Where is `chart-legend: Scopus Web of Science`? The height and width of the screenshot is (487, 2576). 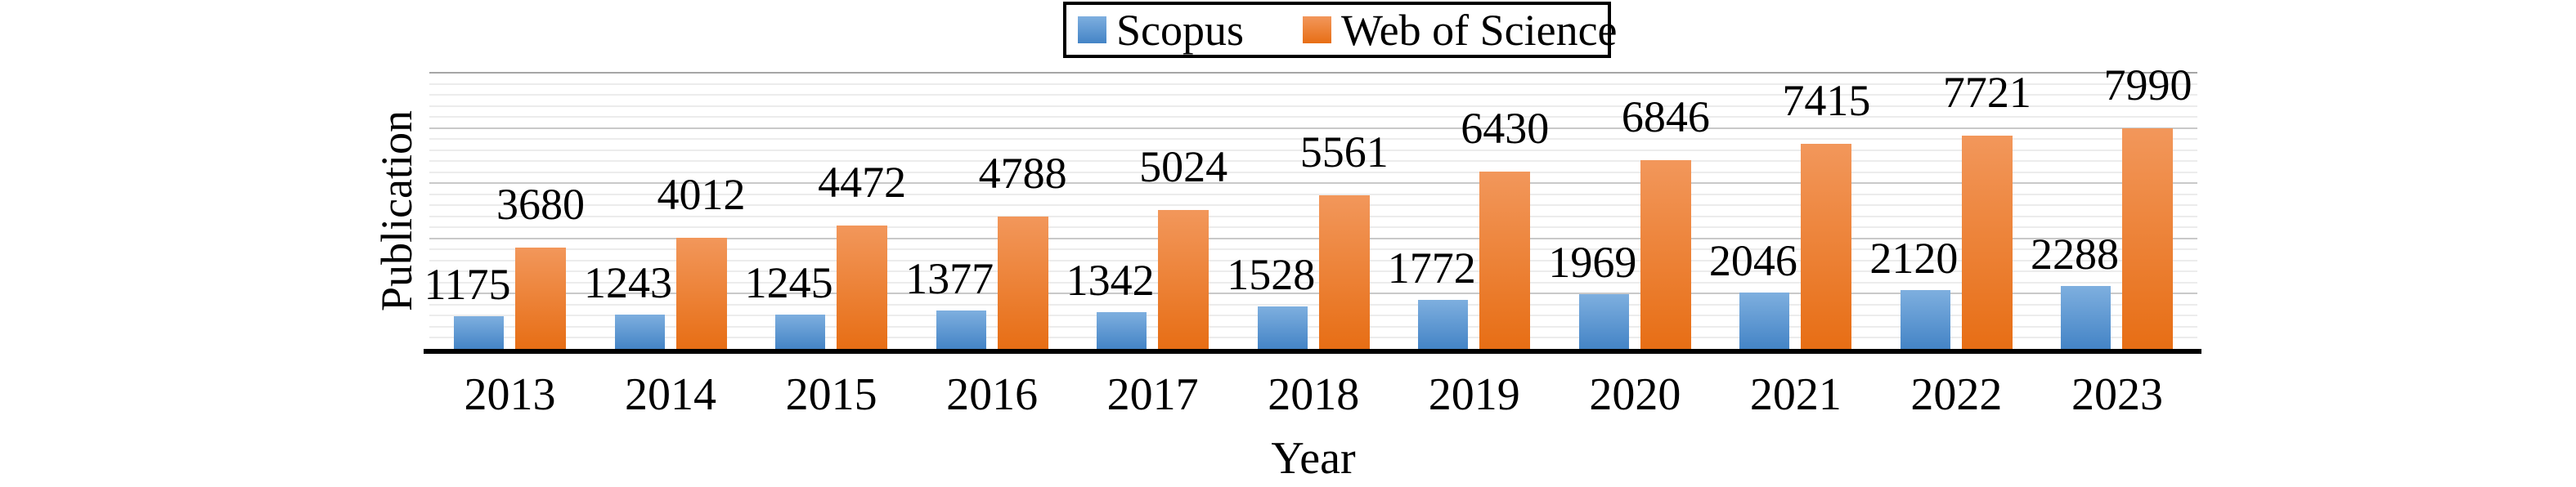
chart-legend: Scopus Web of Science is located at coordinates (1341, 30).